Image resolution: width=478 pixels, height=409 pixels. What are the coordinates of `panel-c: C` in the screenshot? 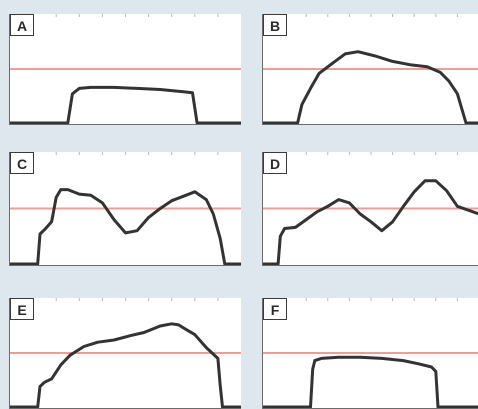 It's located at (125, 209).